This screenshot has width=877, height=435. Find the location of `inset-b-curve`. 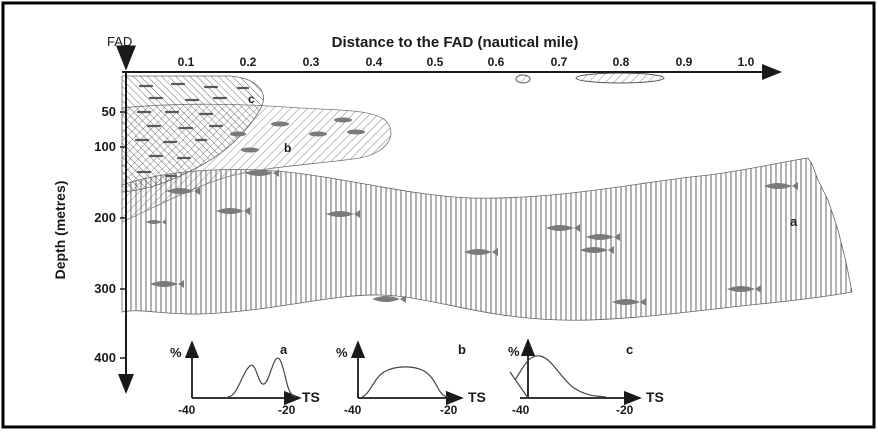

inset-b-curve is located at coordinates (405, 382).